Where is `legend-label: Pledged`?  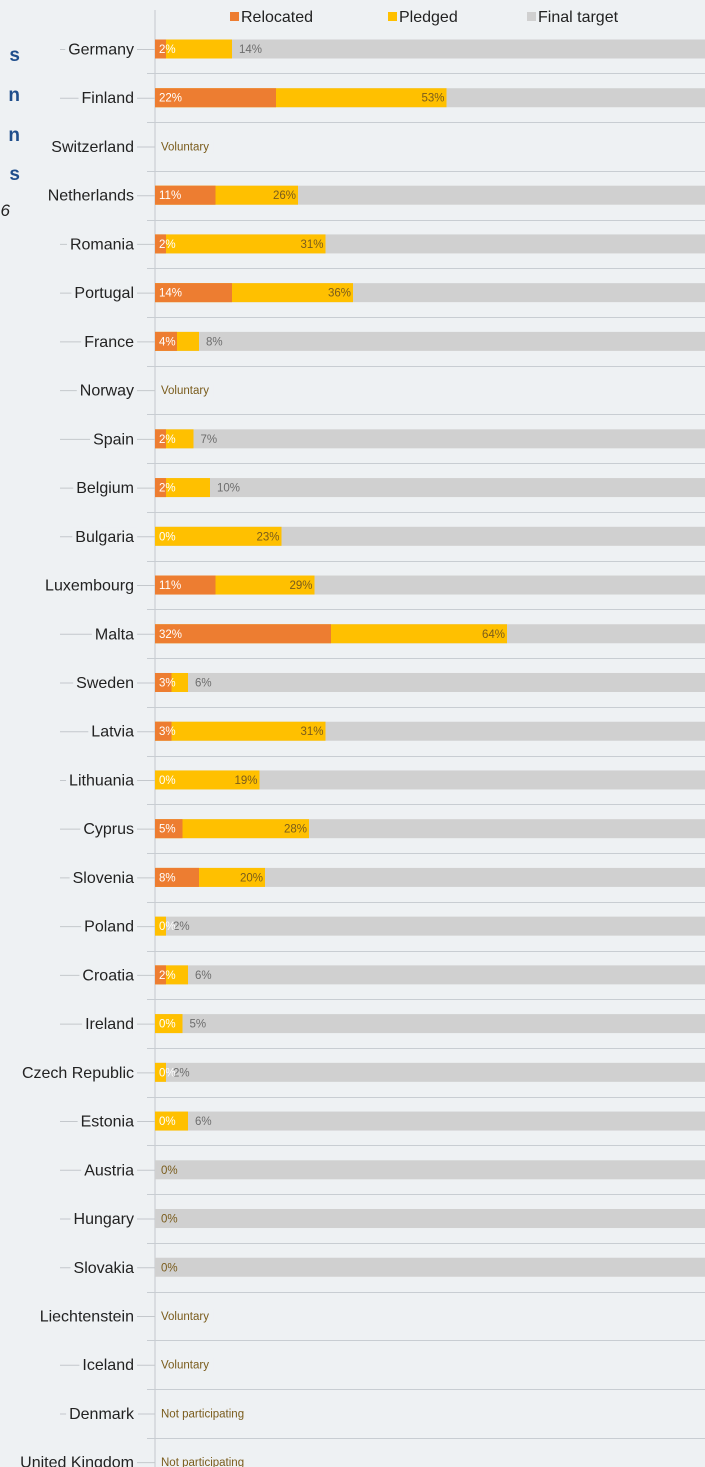 legend-label: Pledged is located at coordinates (428, 17).